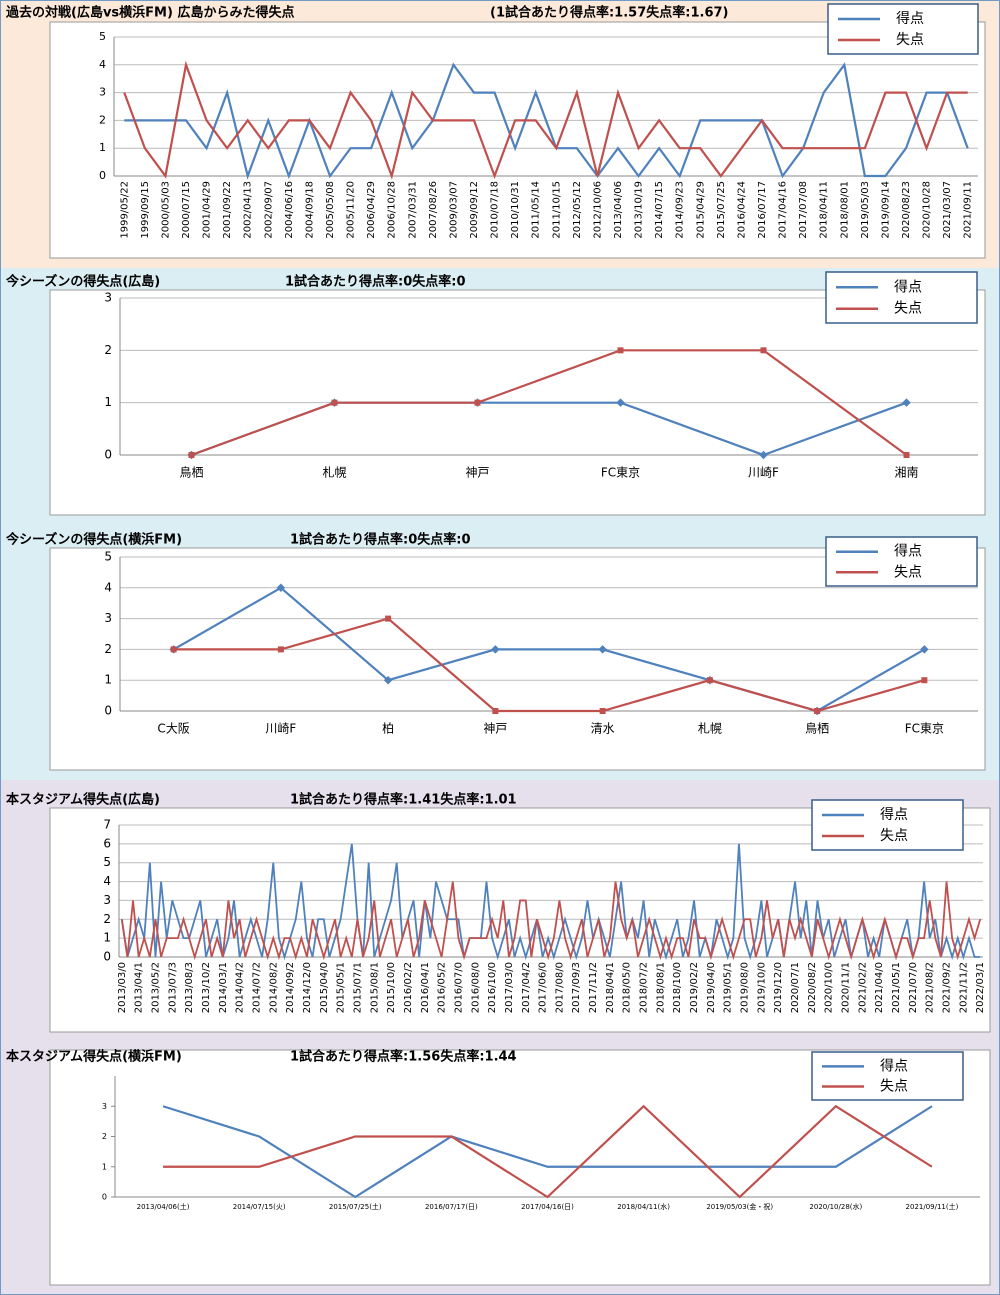  What do you see at coordinates (475, 987) in the screenshot?
I see `x-tick-label: 2016/08/0` at bounding box center [475, 987].